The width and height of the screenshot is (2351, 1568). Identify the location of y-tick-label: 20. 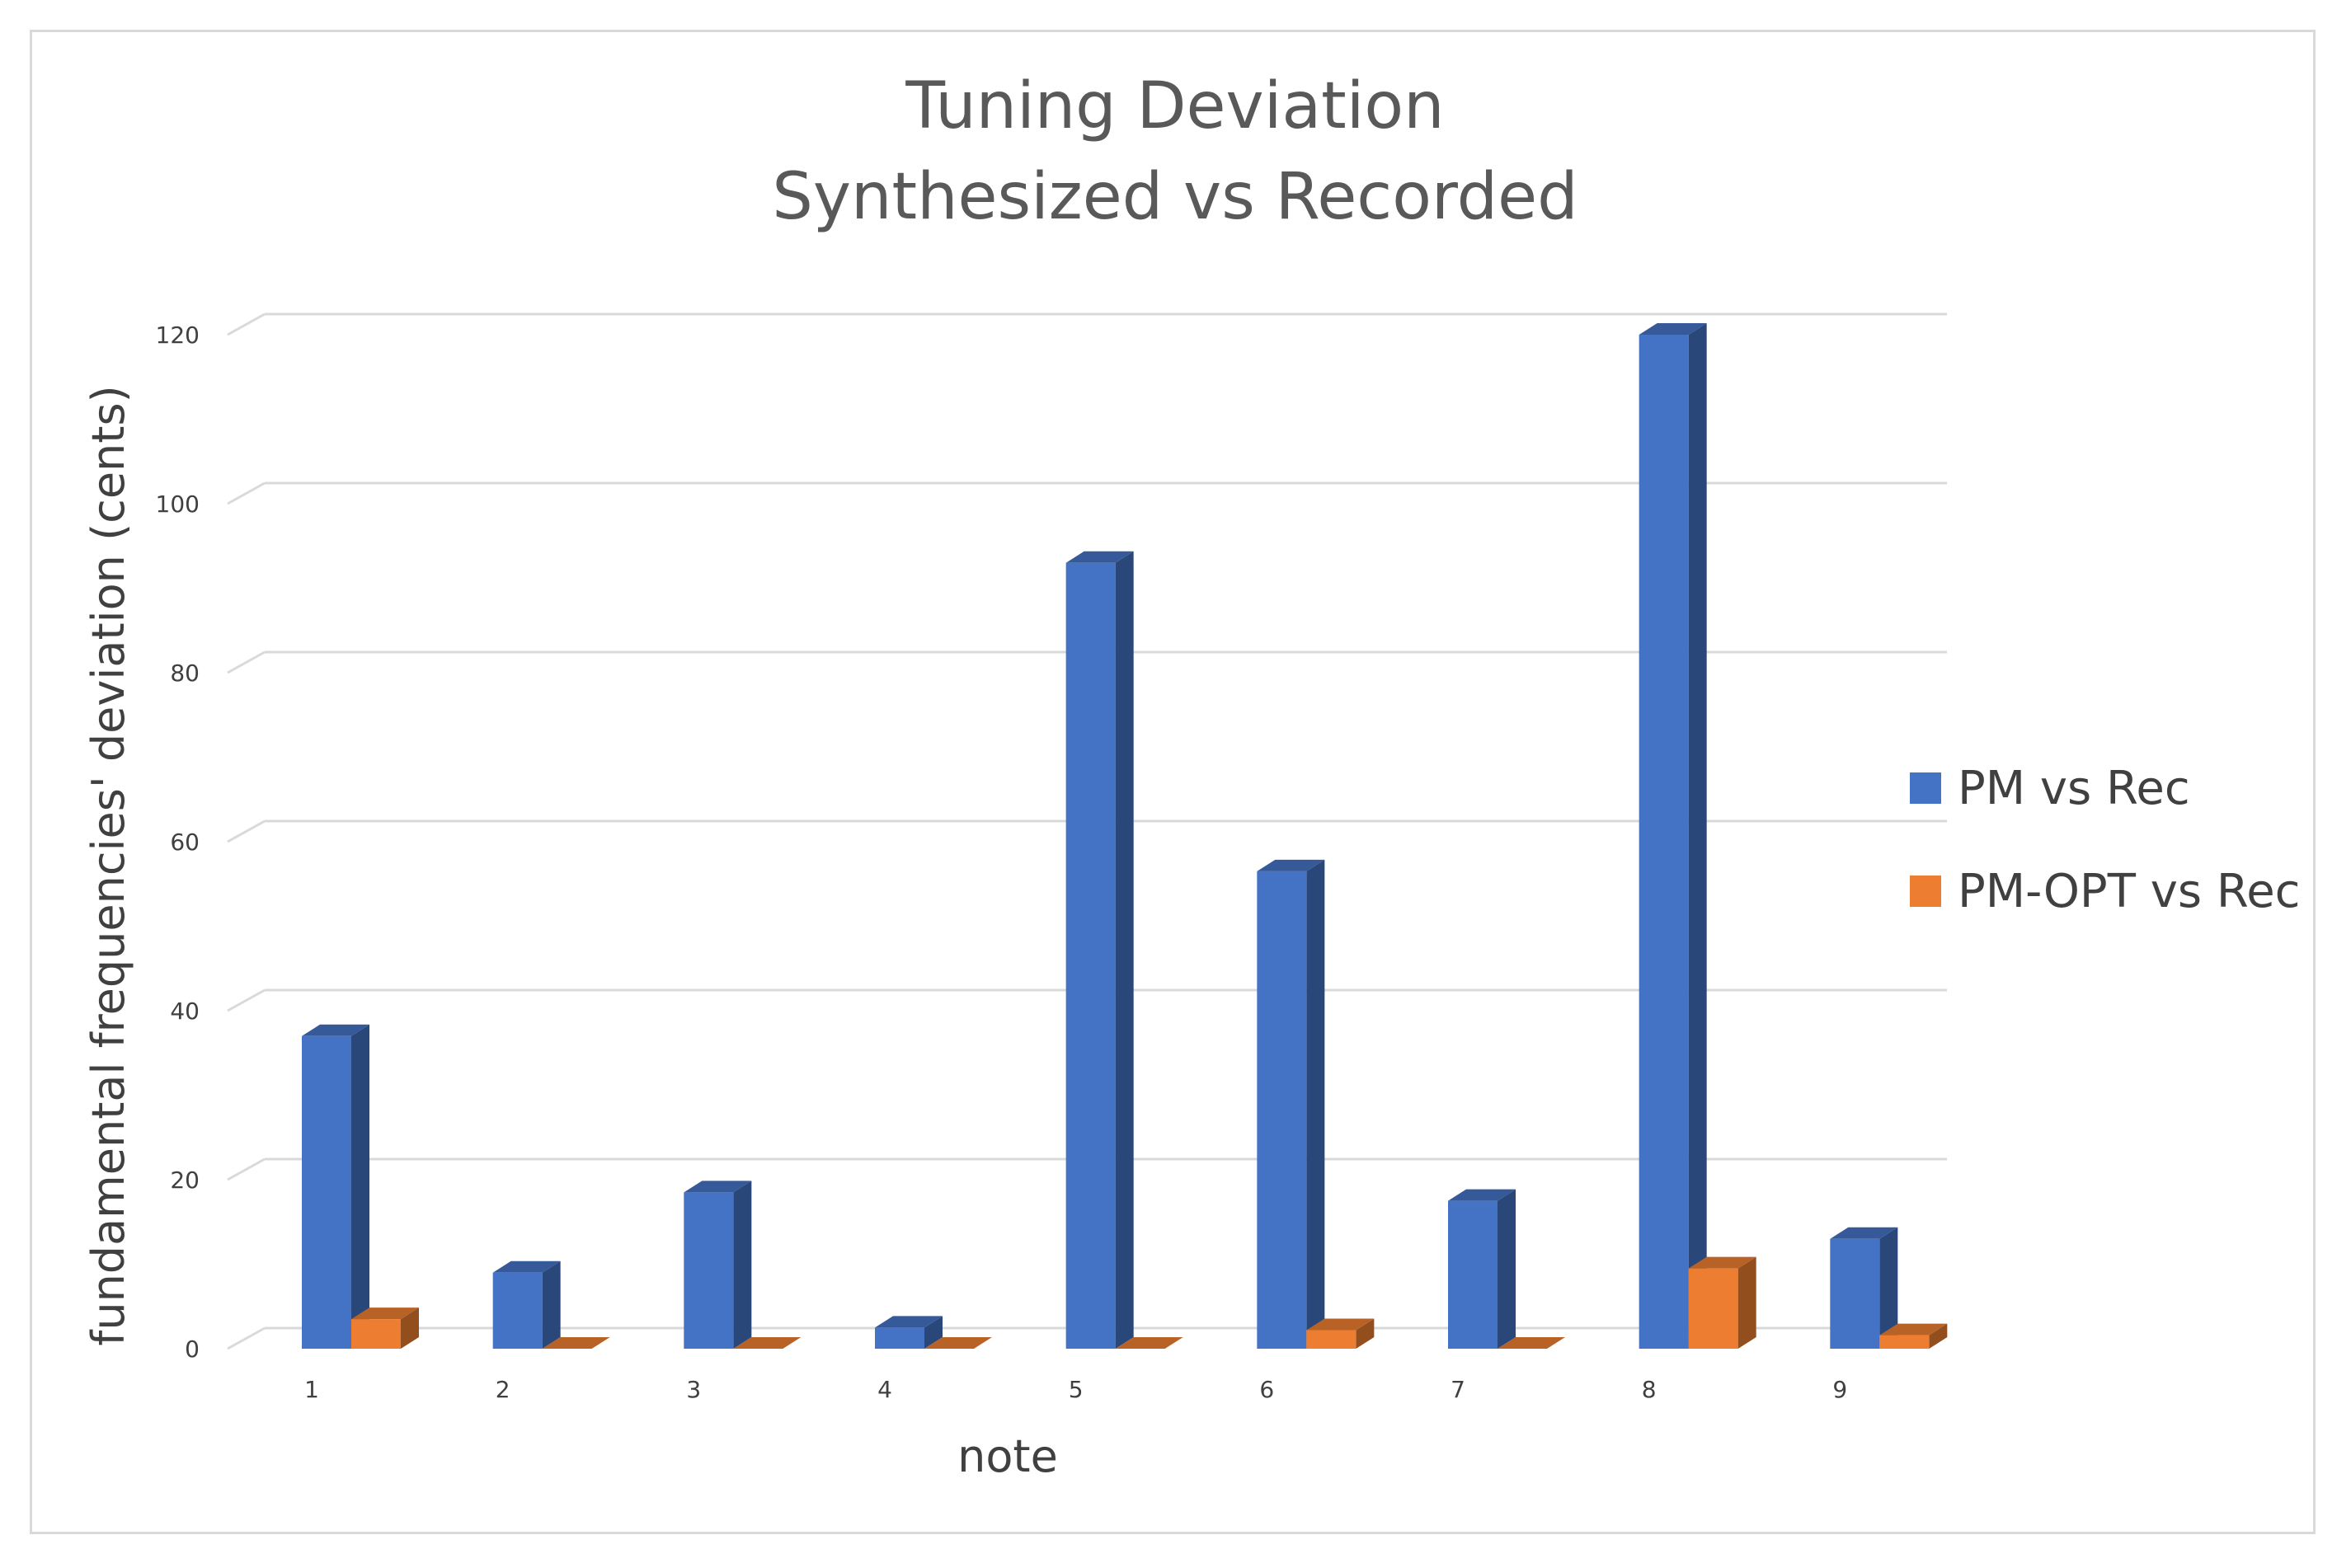
(185, 1180).